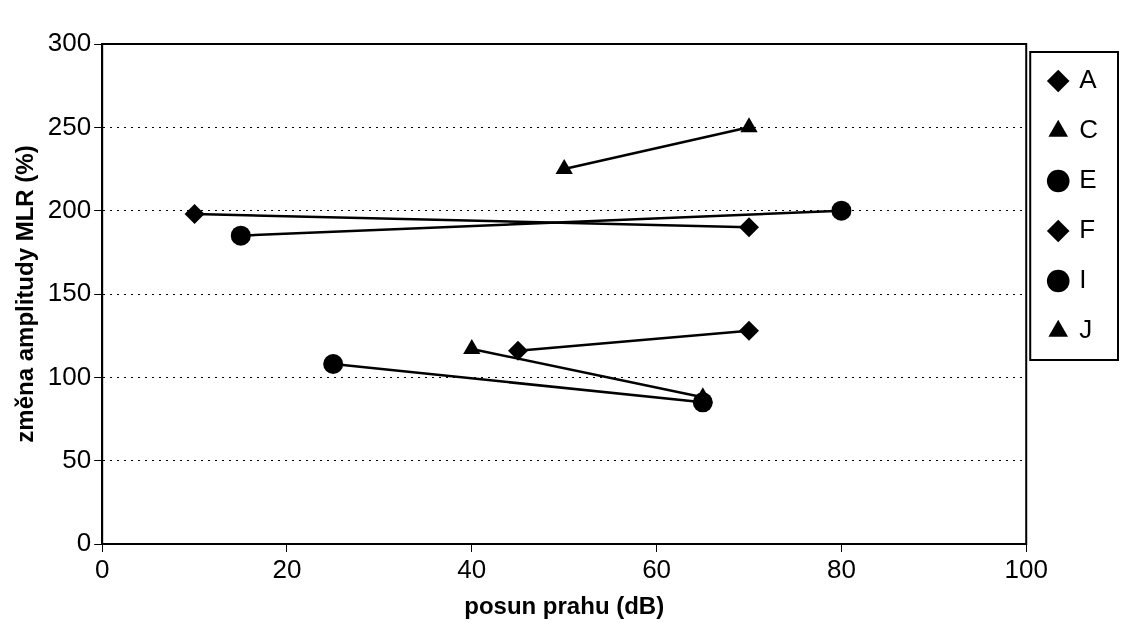 This screenshot has height=635, width=1137. Describe the element at coordinates (1086, 329) in the screenshot. I see `legend-label: J` at that location.